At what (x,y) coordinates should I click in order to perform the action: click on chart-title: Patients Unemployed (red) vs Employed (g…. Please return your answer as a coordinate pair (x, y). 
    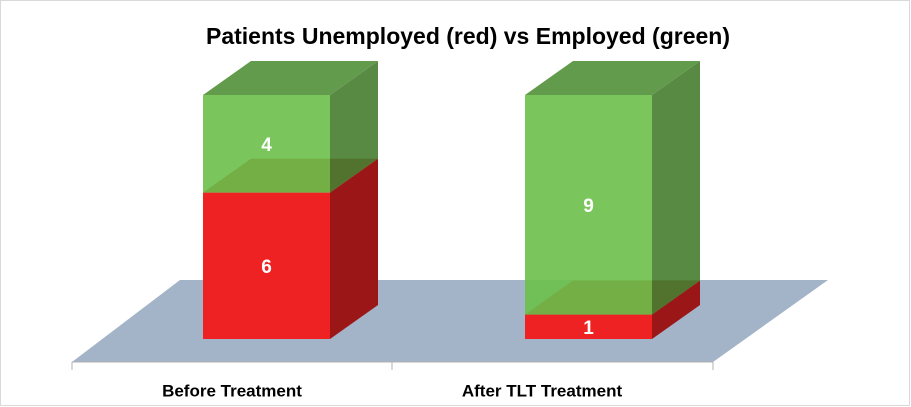
    Looking at the image, I should click on (468, 36).